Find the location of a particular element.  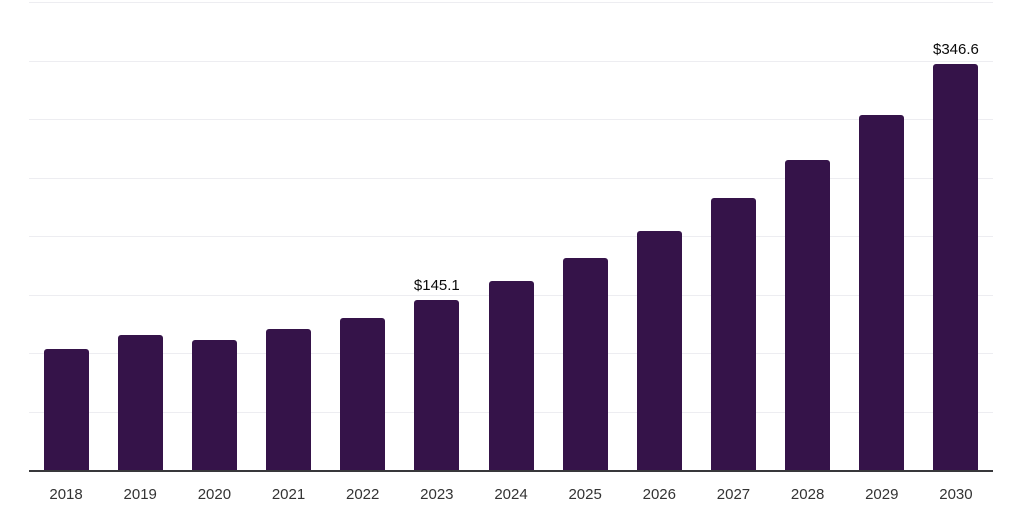

bar-2028 is located at coordinates (808, 315).